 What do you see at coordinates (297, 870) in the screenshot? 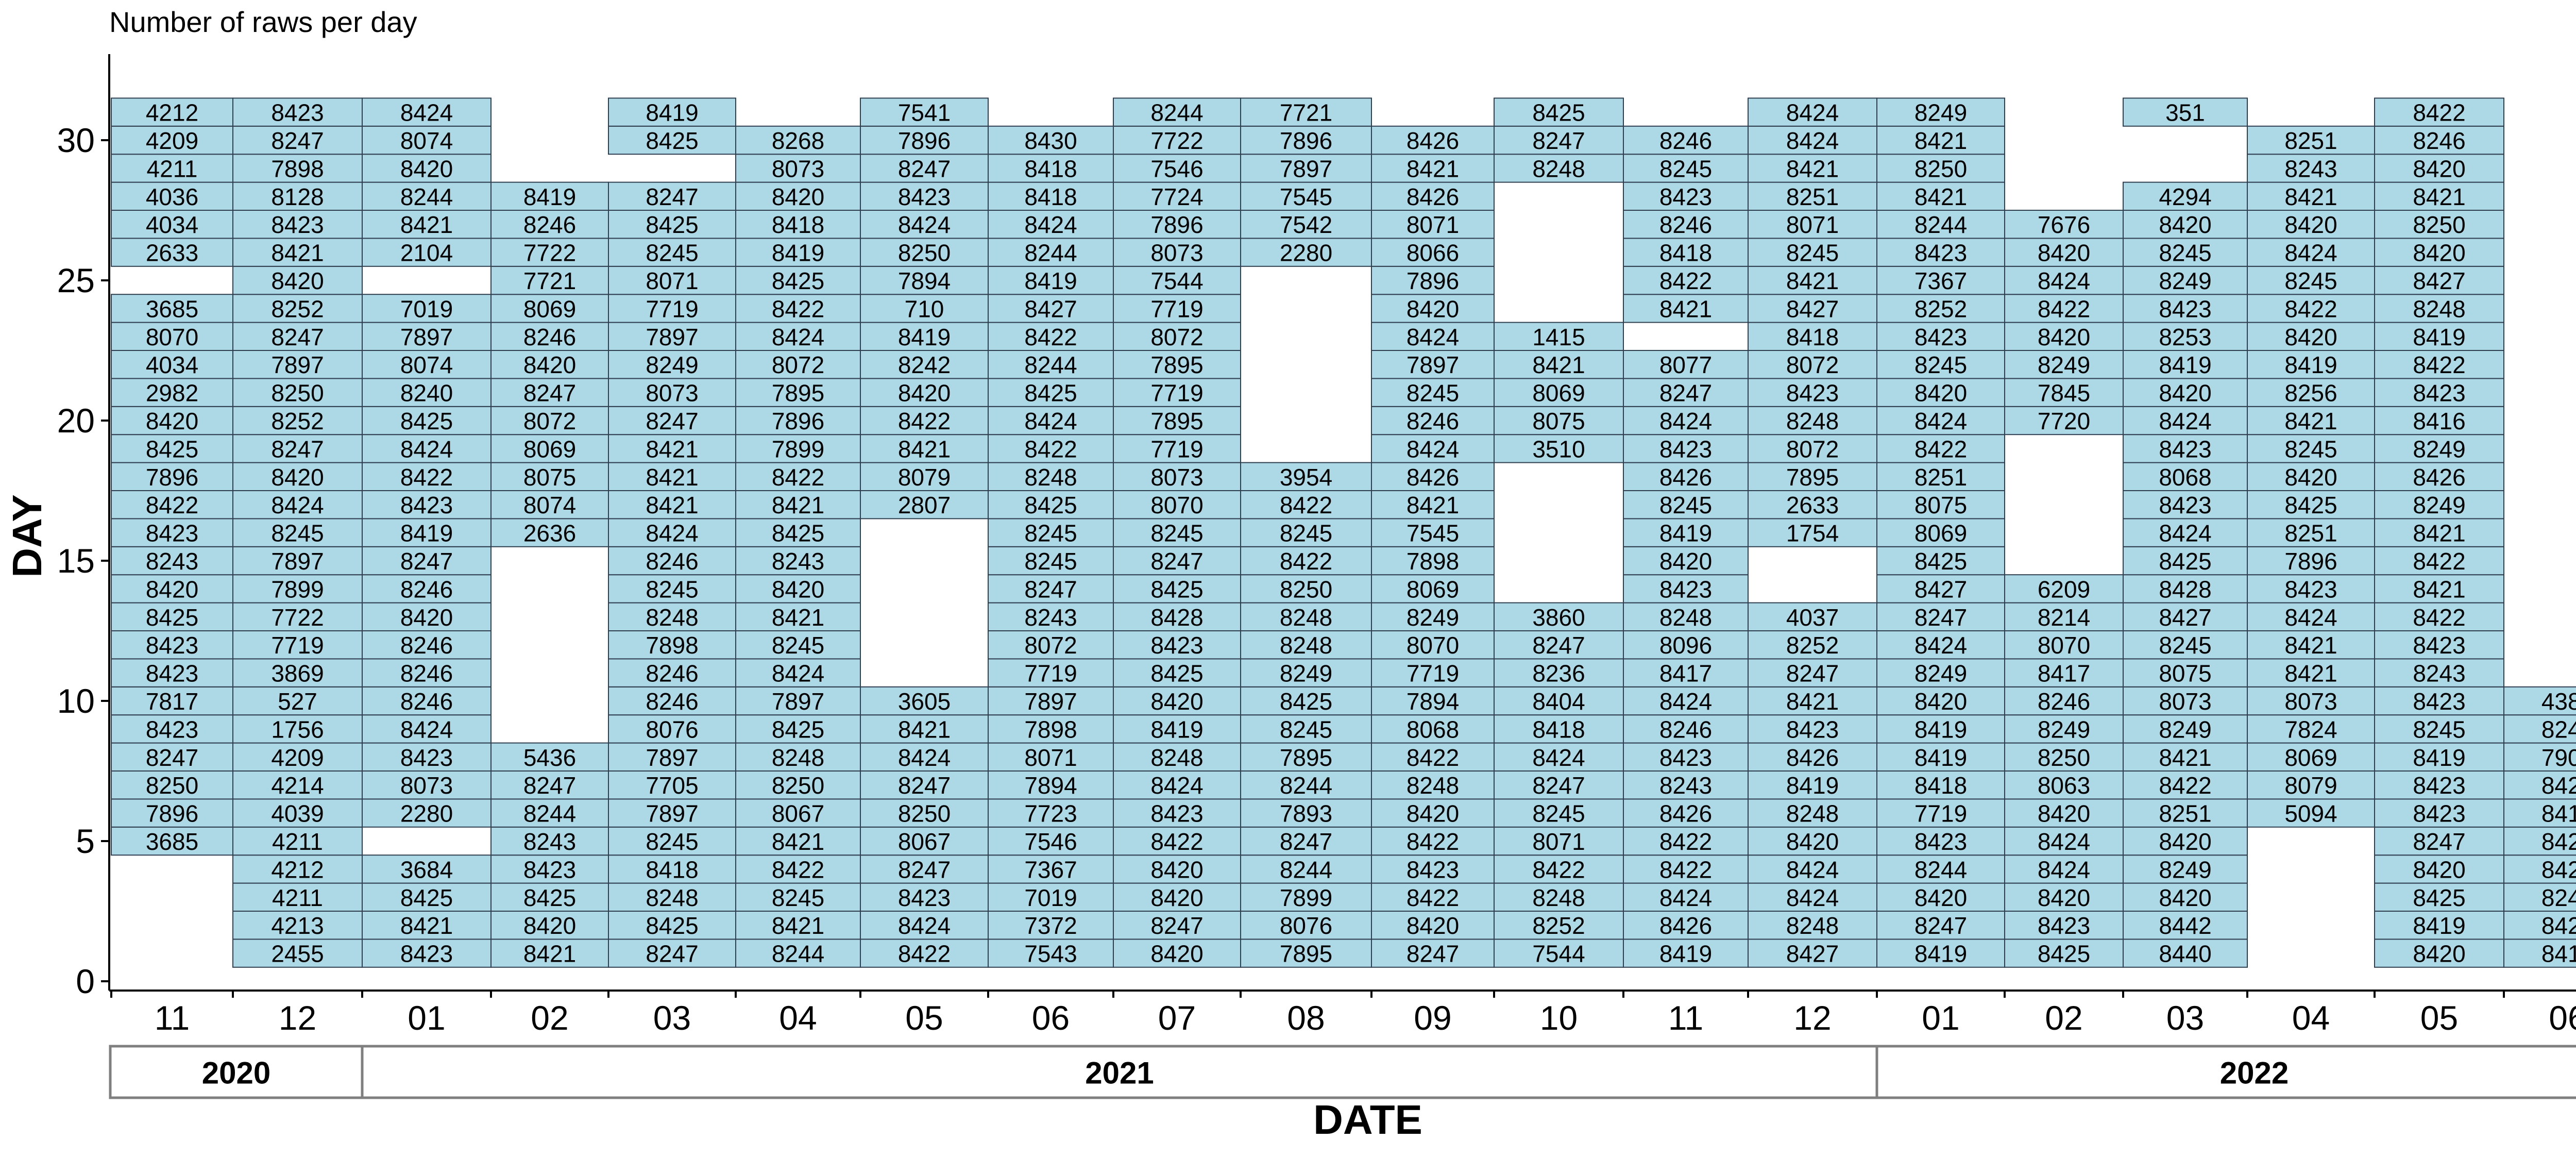
I see `cell-value-label: 4212` at bounding box center [297, 870].